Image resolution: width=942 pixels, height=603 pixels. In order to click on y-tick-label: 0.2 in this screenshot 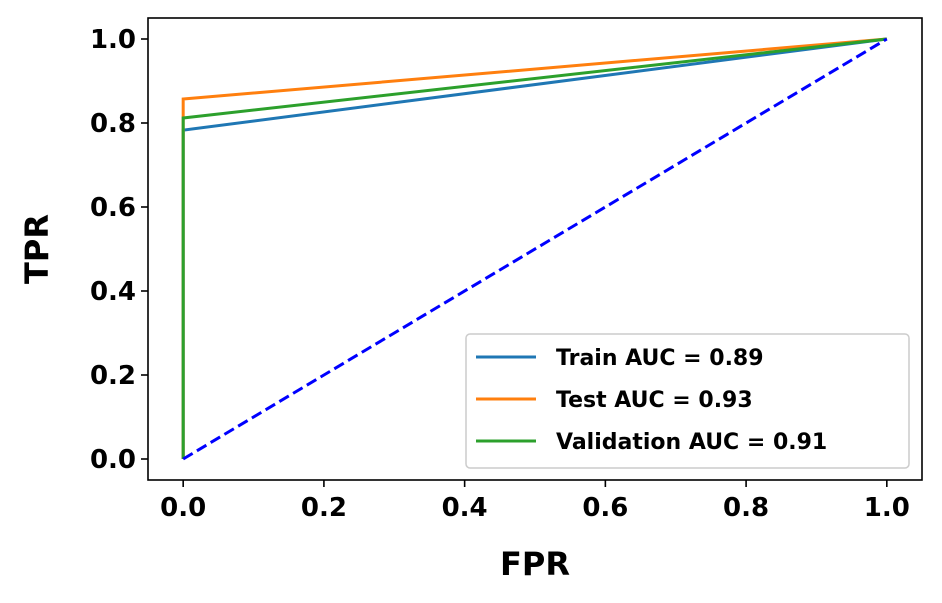, I will do `click(113, 376)`.